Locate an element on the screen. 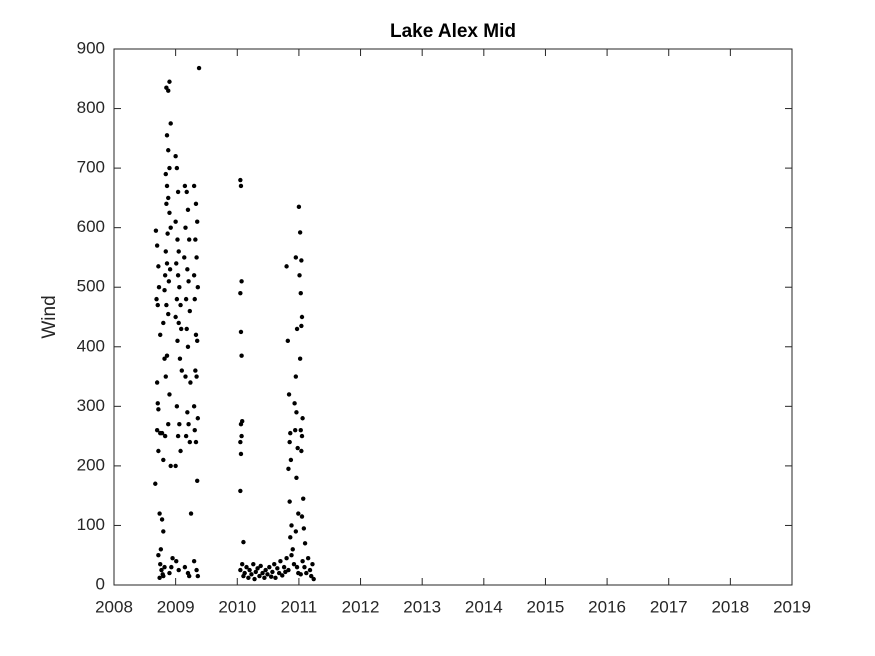 This screenshot has height=656, width=875. y-axis-label: Wind is located at coordinates (49, 316).